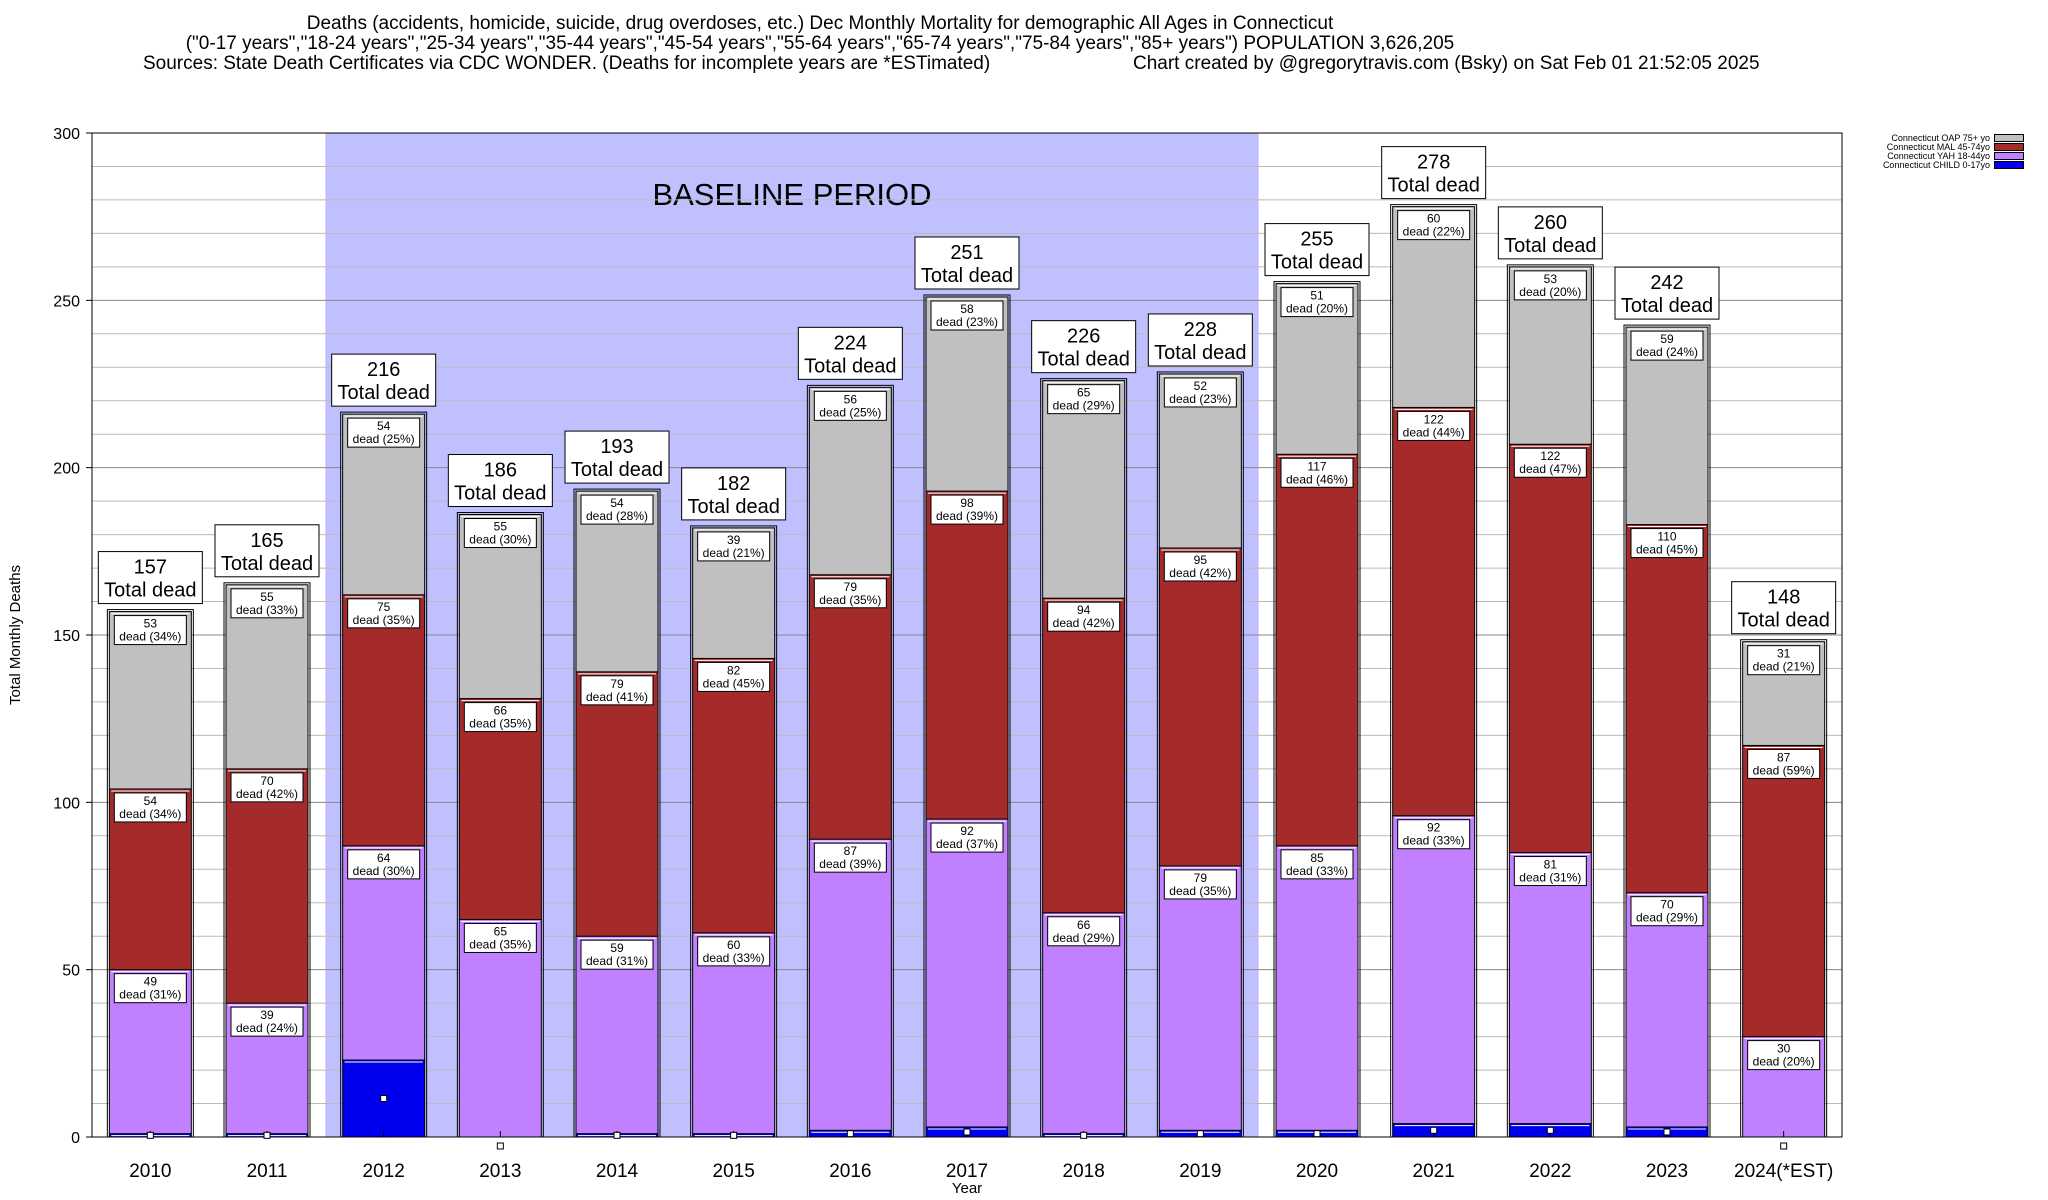 The width and height of the screenshot is (2048, 1200). Describe the element at coordinates (617, 516) in the screenshot. I see `segment-percent-label: dead (28%)` at that location.